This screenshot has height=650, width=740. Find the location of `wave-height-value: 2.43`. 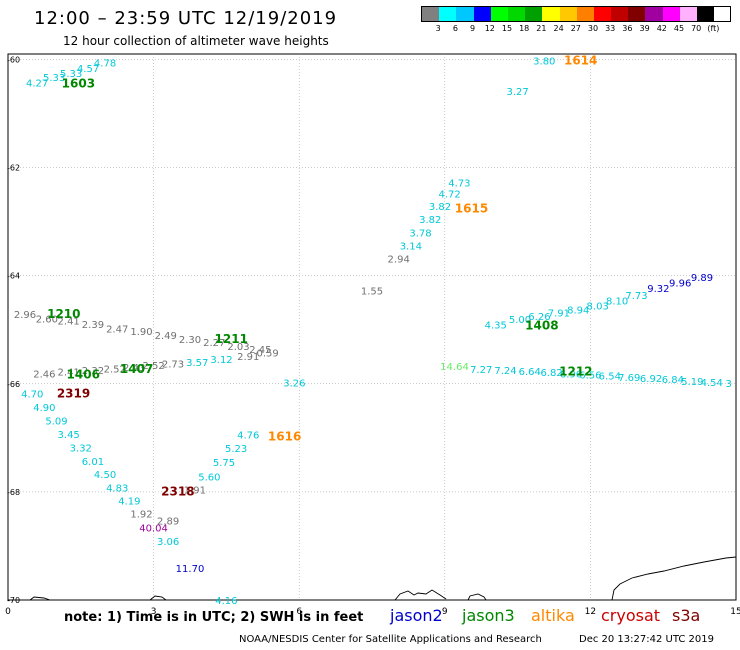

wave-height-value: 2.43 is located at coordinates (134, 368).